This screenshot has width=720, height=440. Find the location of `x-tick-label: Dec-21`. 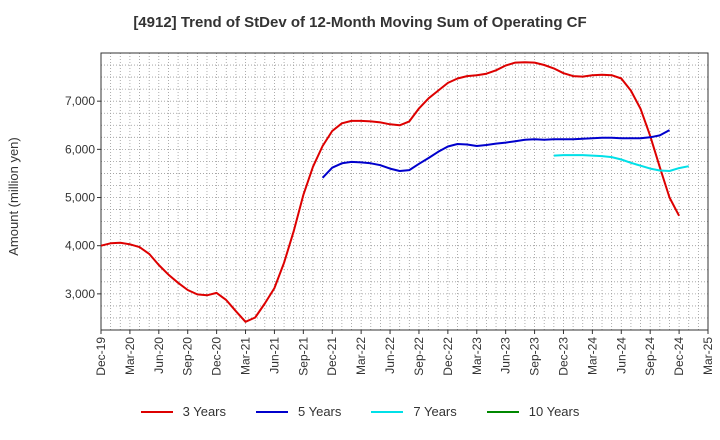

x-tick-label: Dec-21 is located at coordinates (332, 356).